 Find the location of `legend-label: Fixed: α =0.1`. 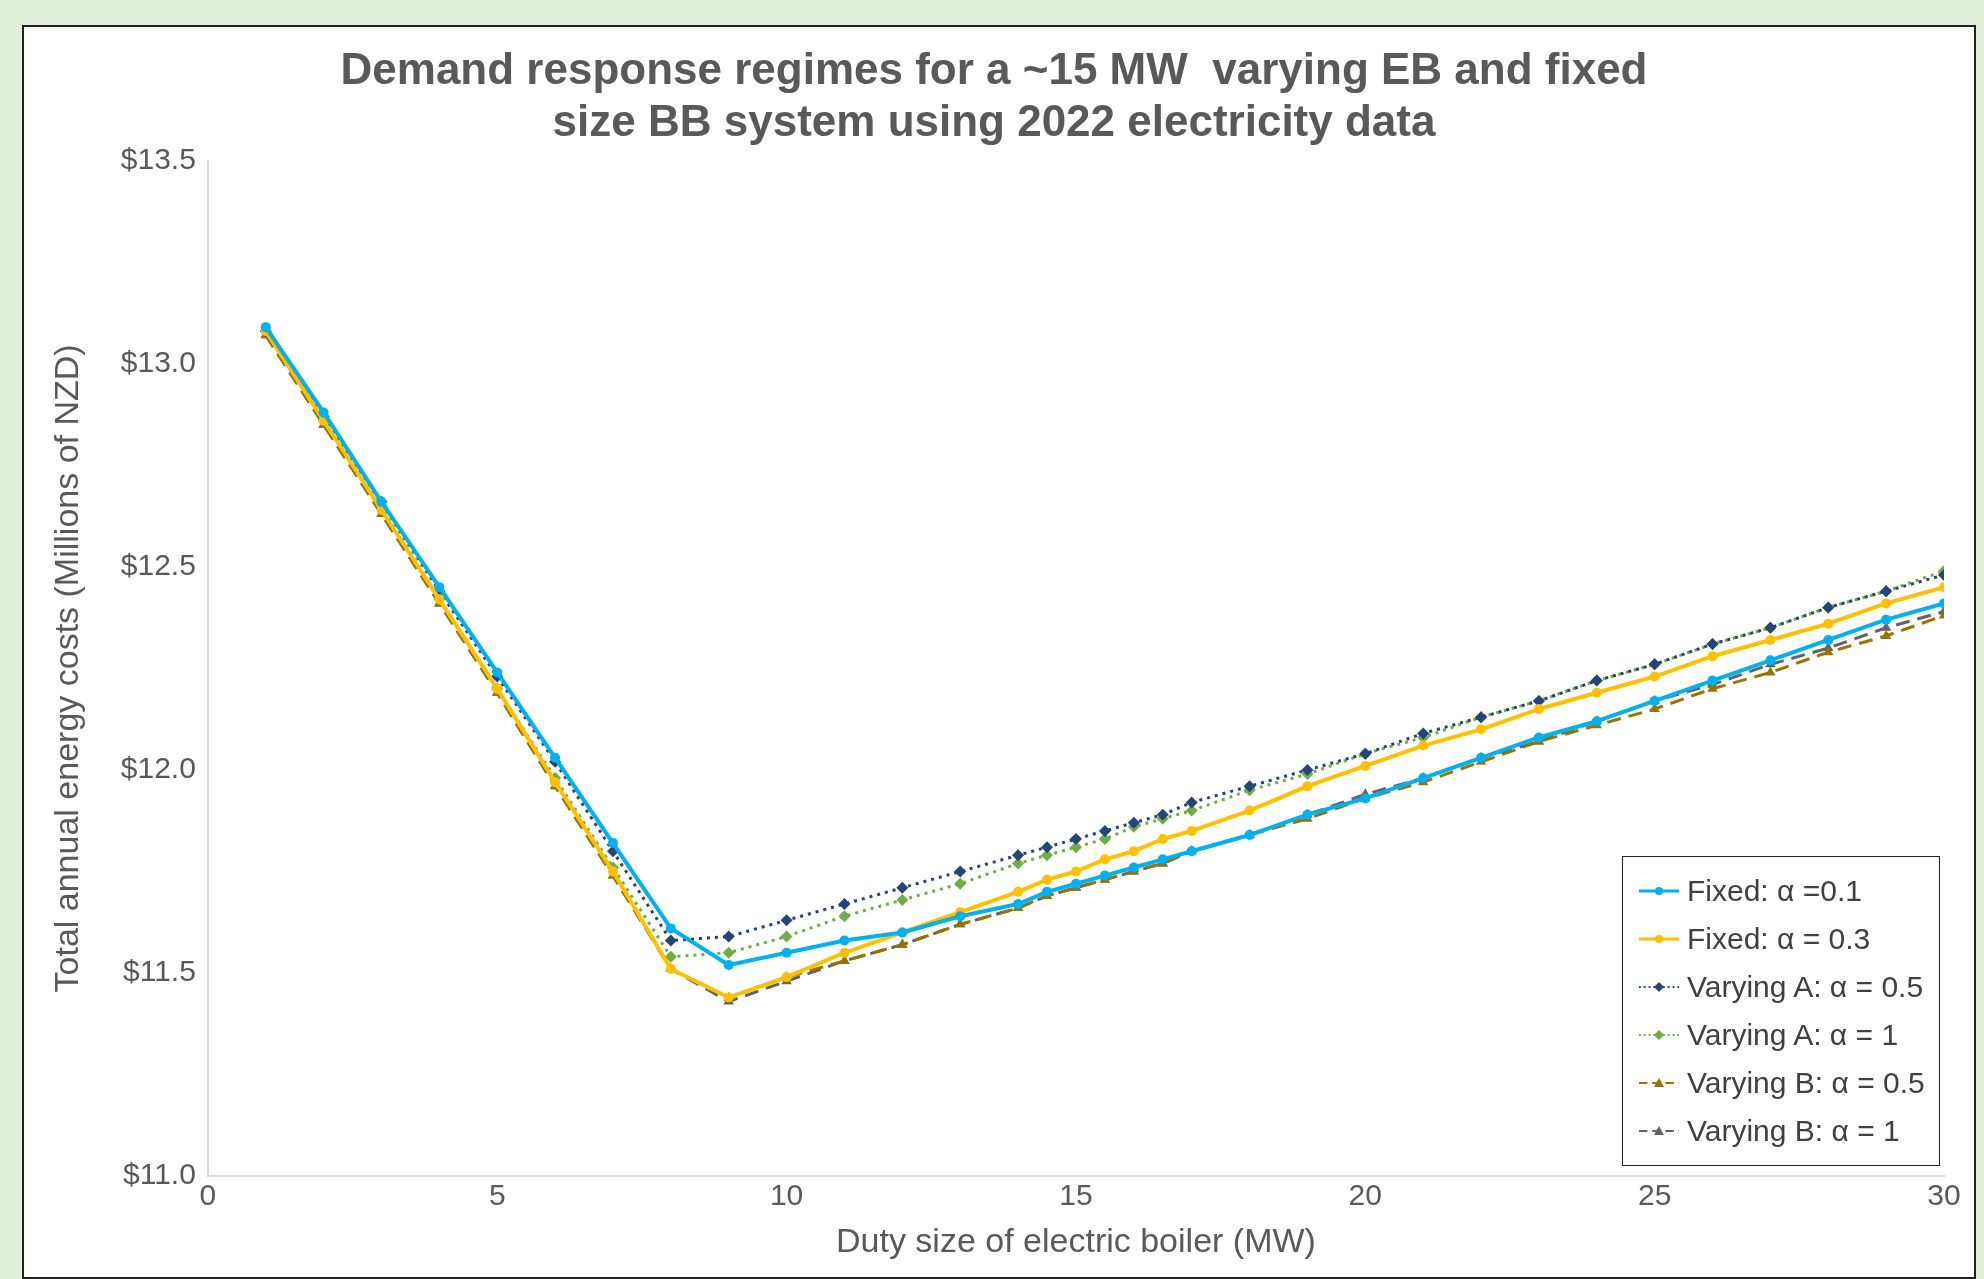

legend-label: Fixed: α =0.1 is located at coordinates (1774, 891).